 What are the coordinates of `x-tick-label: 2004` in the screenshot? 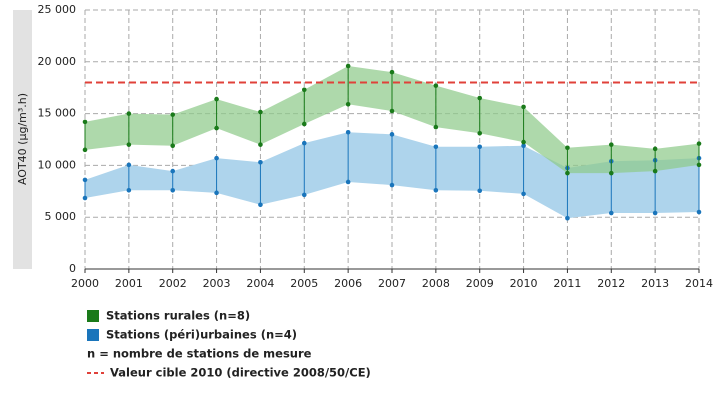 It's located at (260, 283).